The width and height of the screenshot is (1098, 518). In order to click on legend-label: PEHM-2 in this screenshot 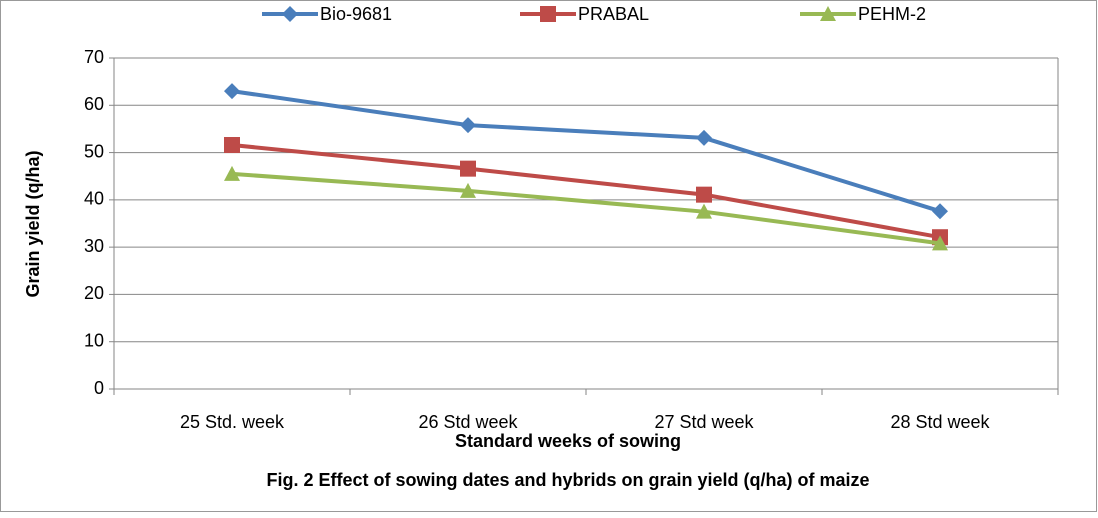, I will do `click(892, 14)`.